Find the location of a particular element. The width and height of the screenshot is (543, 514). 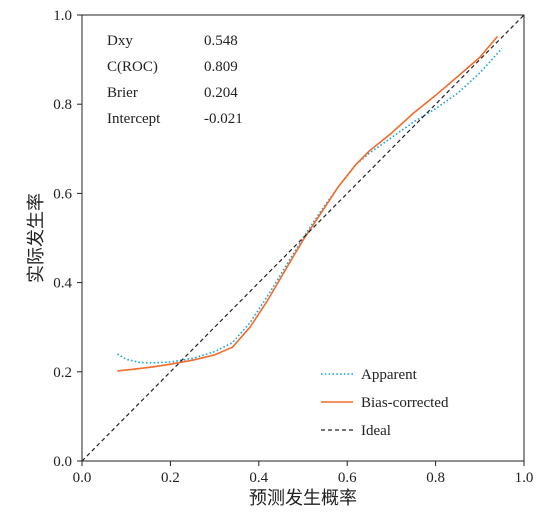

y-tick-label: 0.8 is located at coordinates (62, 105).